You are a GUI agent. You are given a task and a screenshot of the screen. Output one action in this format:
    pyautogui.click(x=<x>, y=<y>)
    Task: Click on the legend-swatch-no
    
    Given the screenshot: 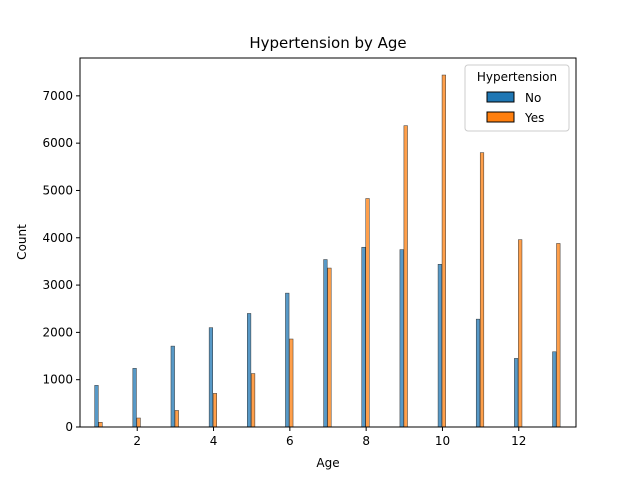 What is the action you would take?
    pyautogui.click(x=500, y=97)
    